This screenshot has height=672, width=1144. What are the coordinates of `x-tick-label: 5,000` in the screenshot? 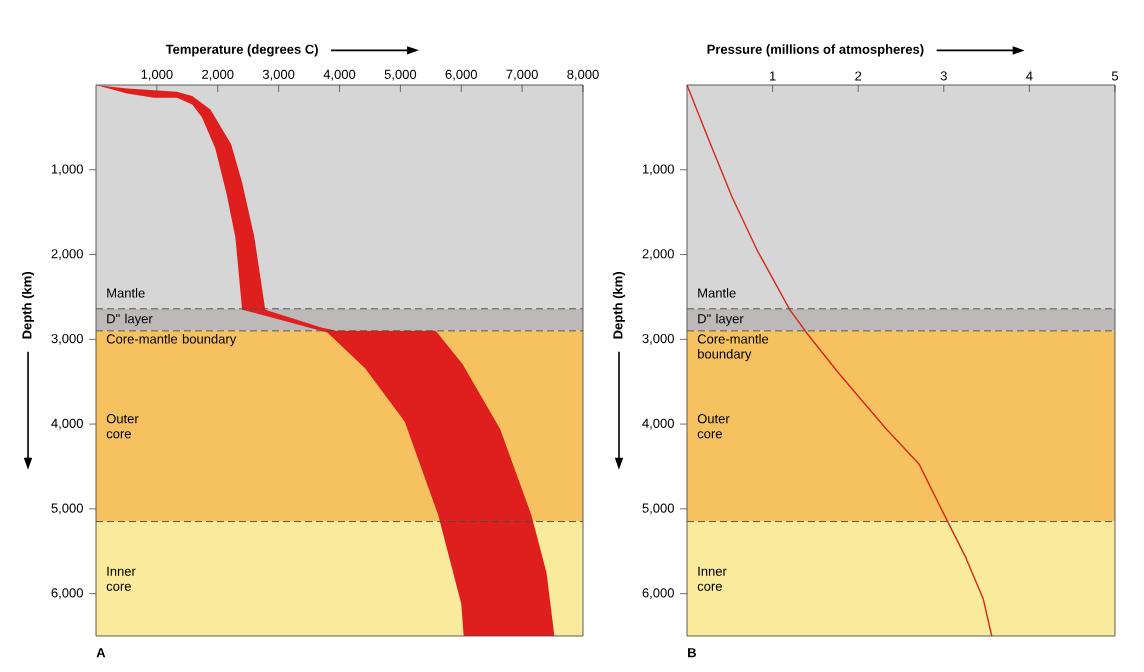 It's located at (400, 75).